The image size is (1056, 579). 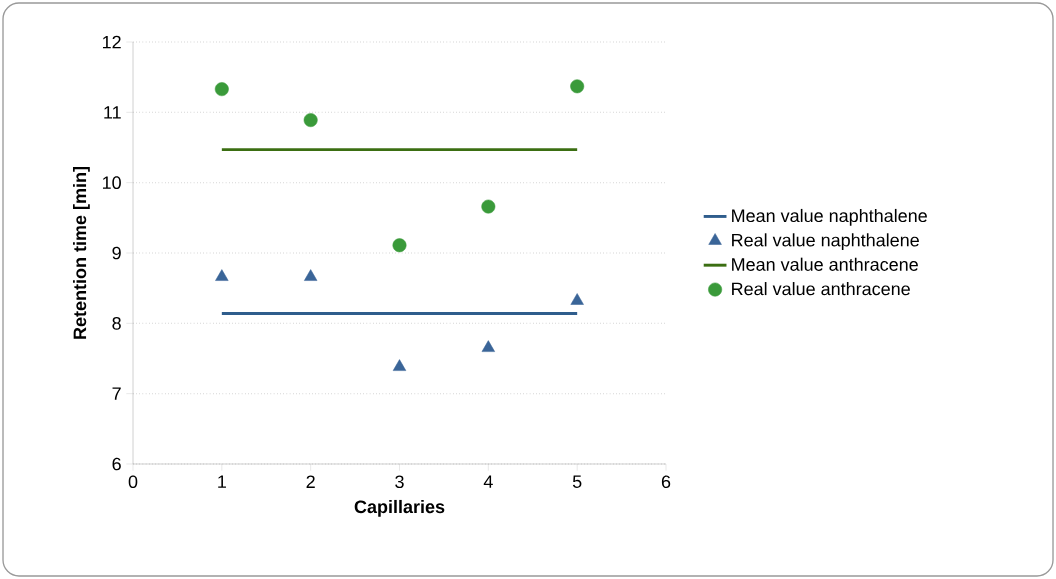 I want to click on legend-label: Mean value anthracene, so click(x=825, y=264).